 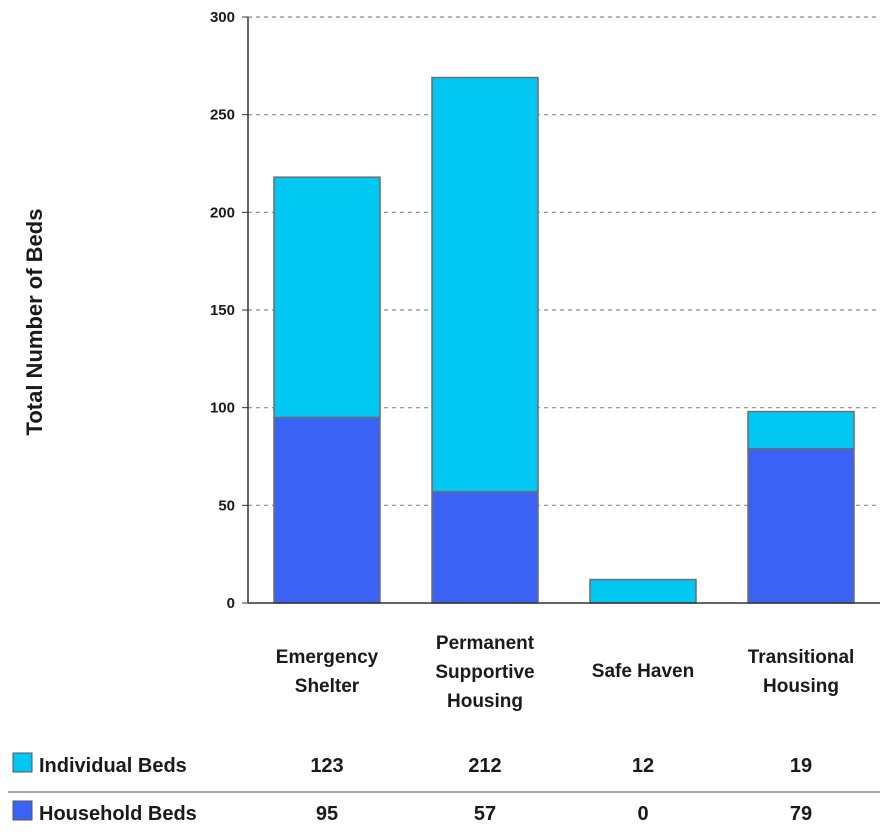 What do you see at coordinates (801, 814) in the screenshot?
I see `data-table-value: 79` at bounding box center [801, 814].